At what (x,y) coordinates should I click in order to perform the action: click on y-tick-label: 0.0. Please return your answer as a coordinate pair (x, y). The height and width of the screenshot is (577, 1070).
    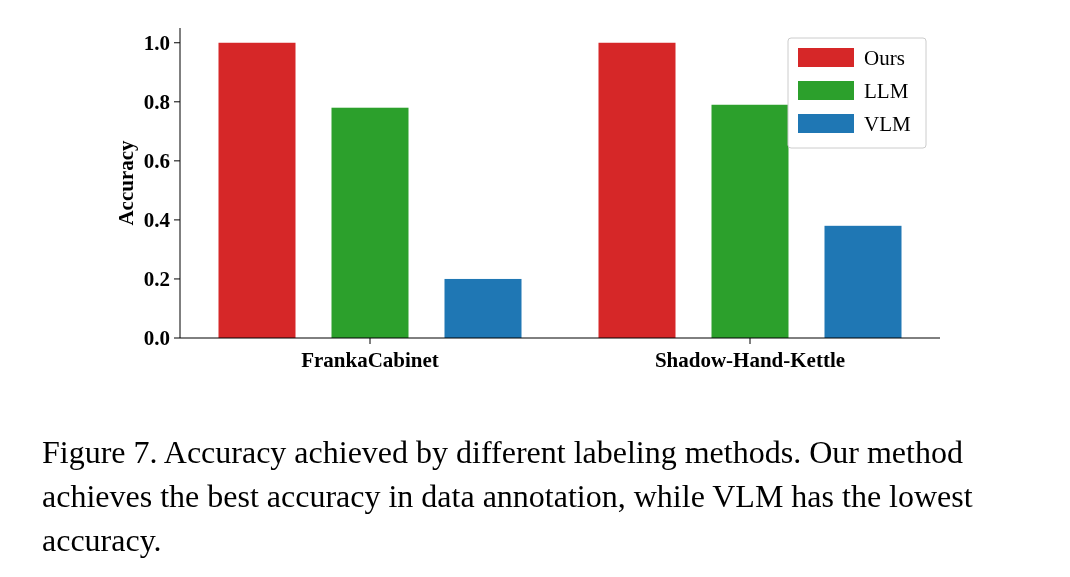
    Looking at the image, I should click on (156, 338).